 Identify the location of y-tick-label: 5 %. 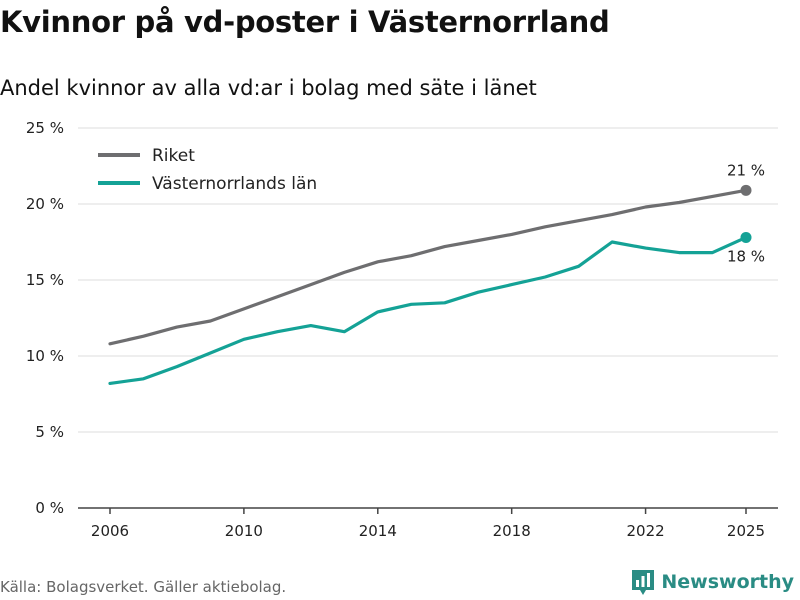
(49, 432).